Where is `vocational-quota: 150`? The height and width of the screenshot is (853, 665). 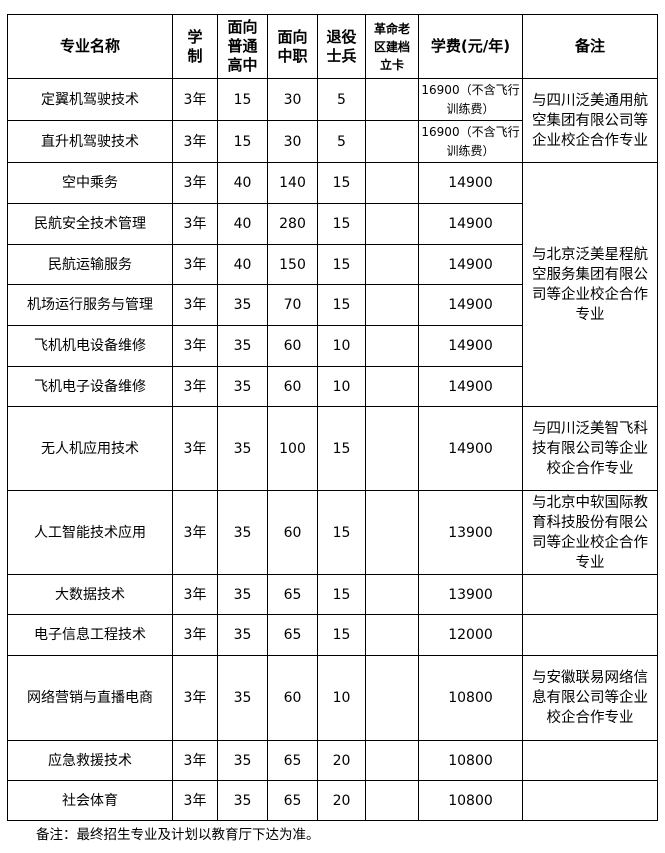 vocational-quota: 150 is located at coordinates (292, 264).